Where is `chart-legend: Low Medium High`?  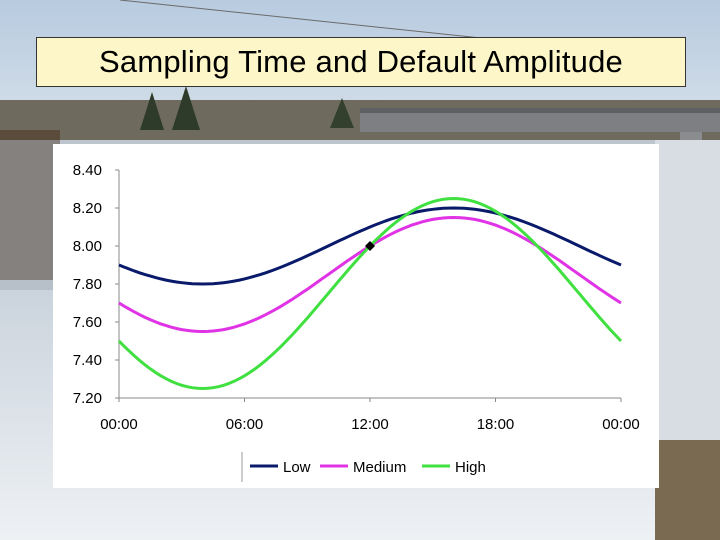 chart-legend: Low Medium High is located at coordinates (363, 467).